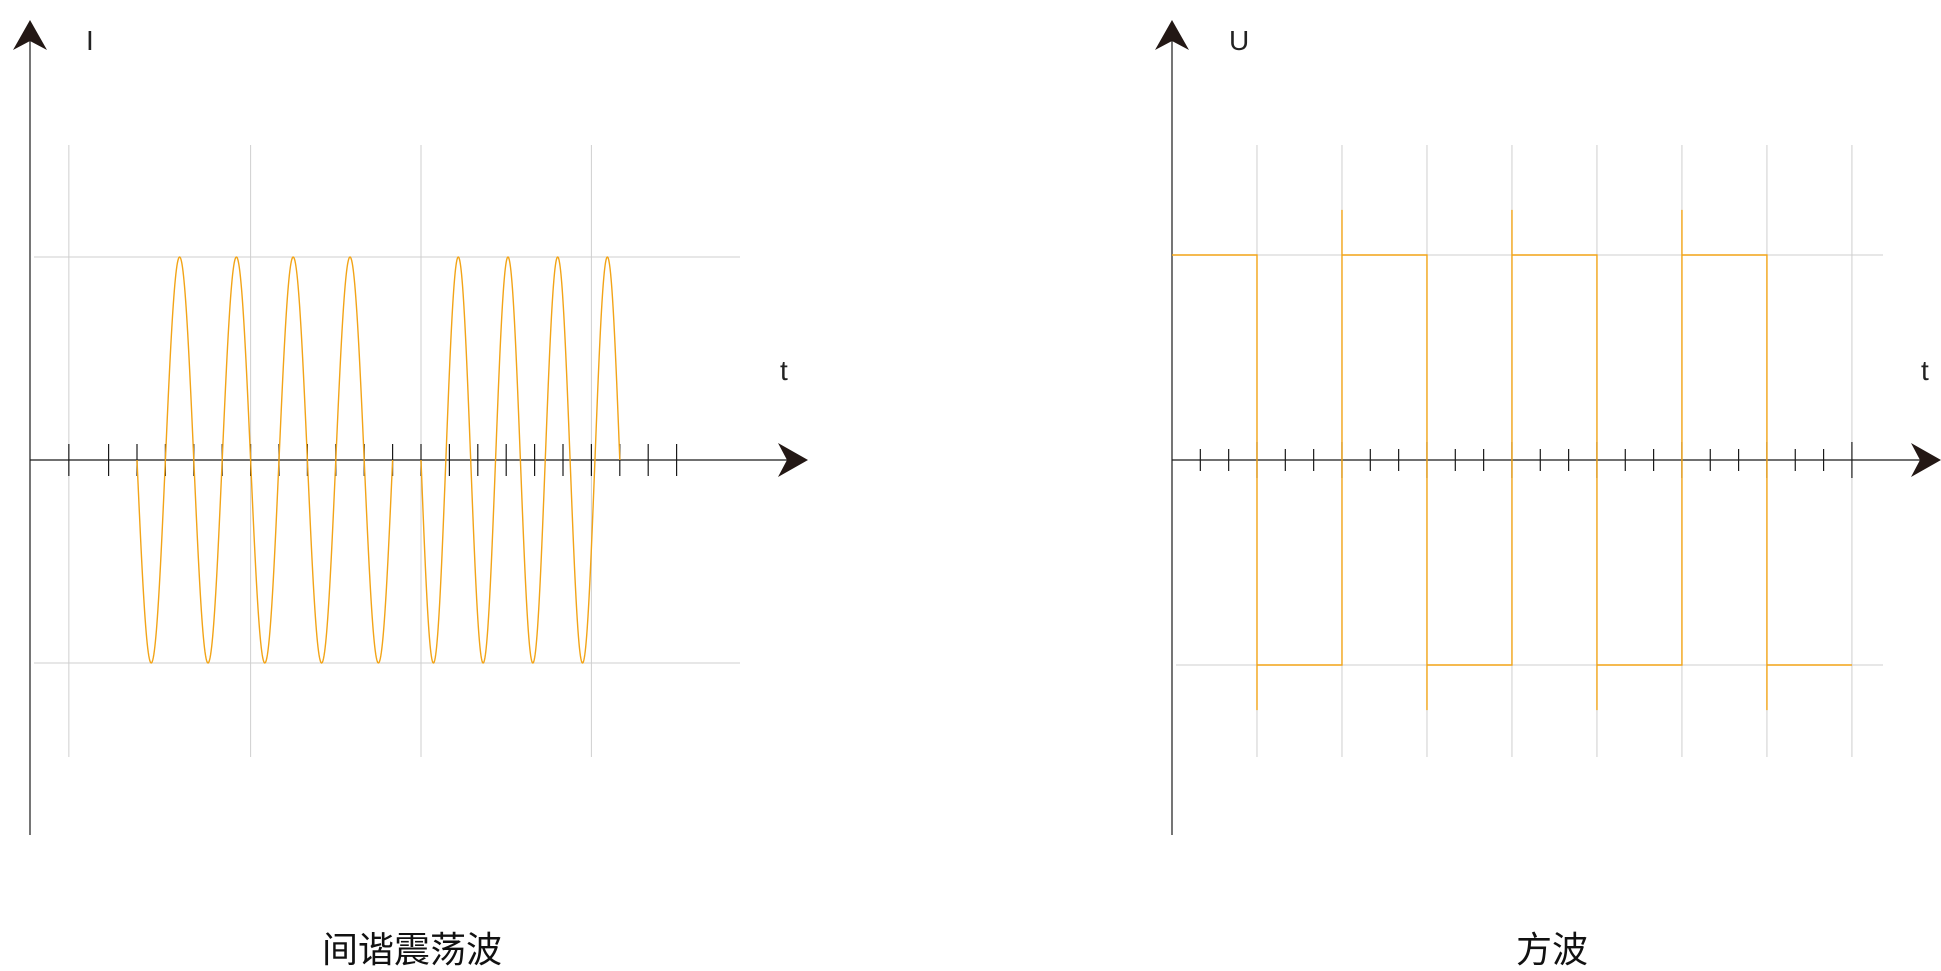  Describe the element at coordinates (30, 35) in the screenshot. I see `left-y-arrow-icon` at that location.